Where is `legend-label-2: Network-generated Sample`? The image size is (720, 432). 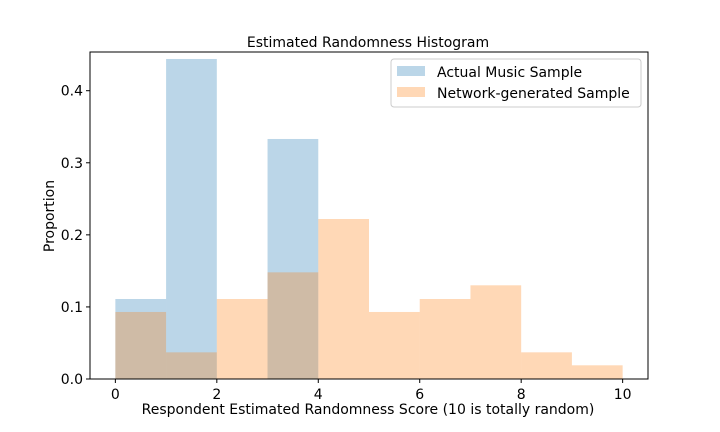 legend-label-2: Network-generated Sample is located at coordinates (533, 94).